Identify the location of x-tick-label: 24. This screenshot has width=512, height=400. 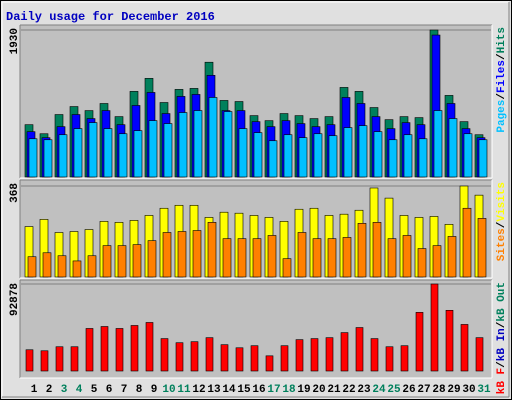
(379, 390).